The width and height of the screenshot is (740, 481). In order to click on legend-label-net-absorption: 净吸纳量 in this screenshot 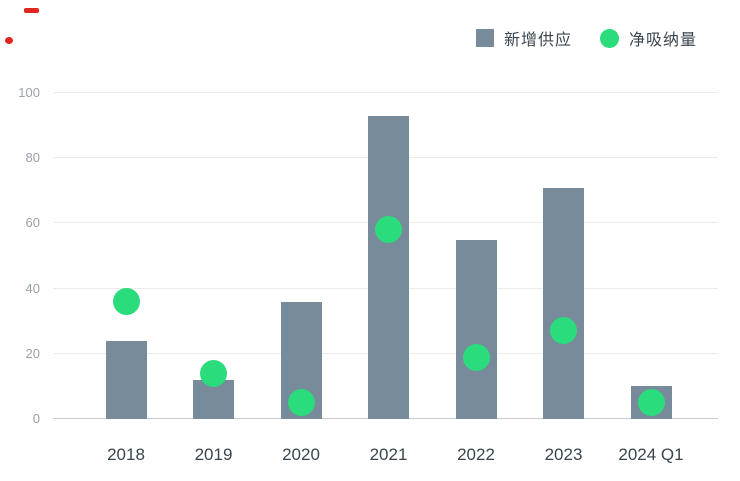, I will do `click(662, 40)`.